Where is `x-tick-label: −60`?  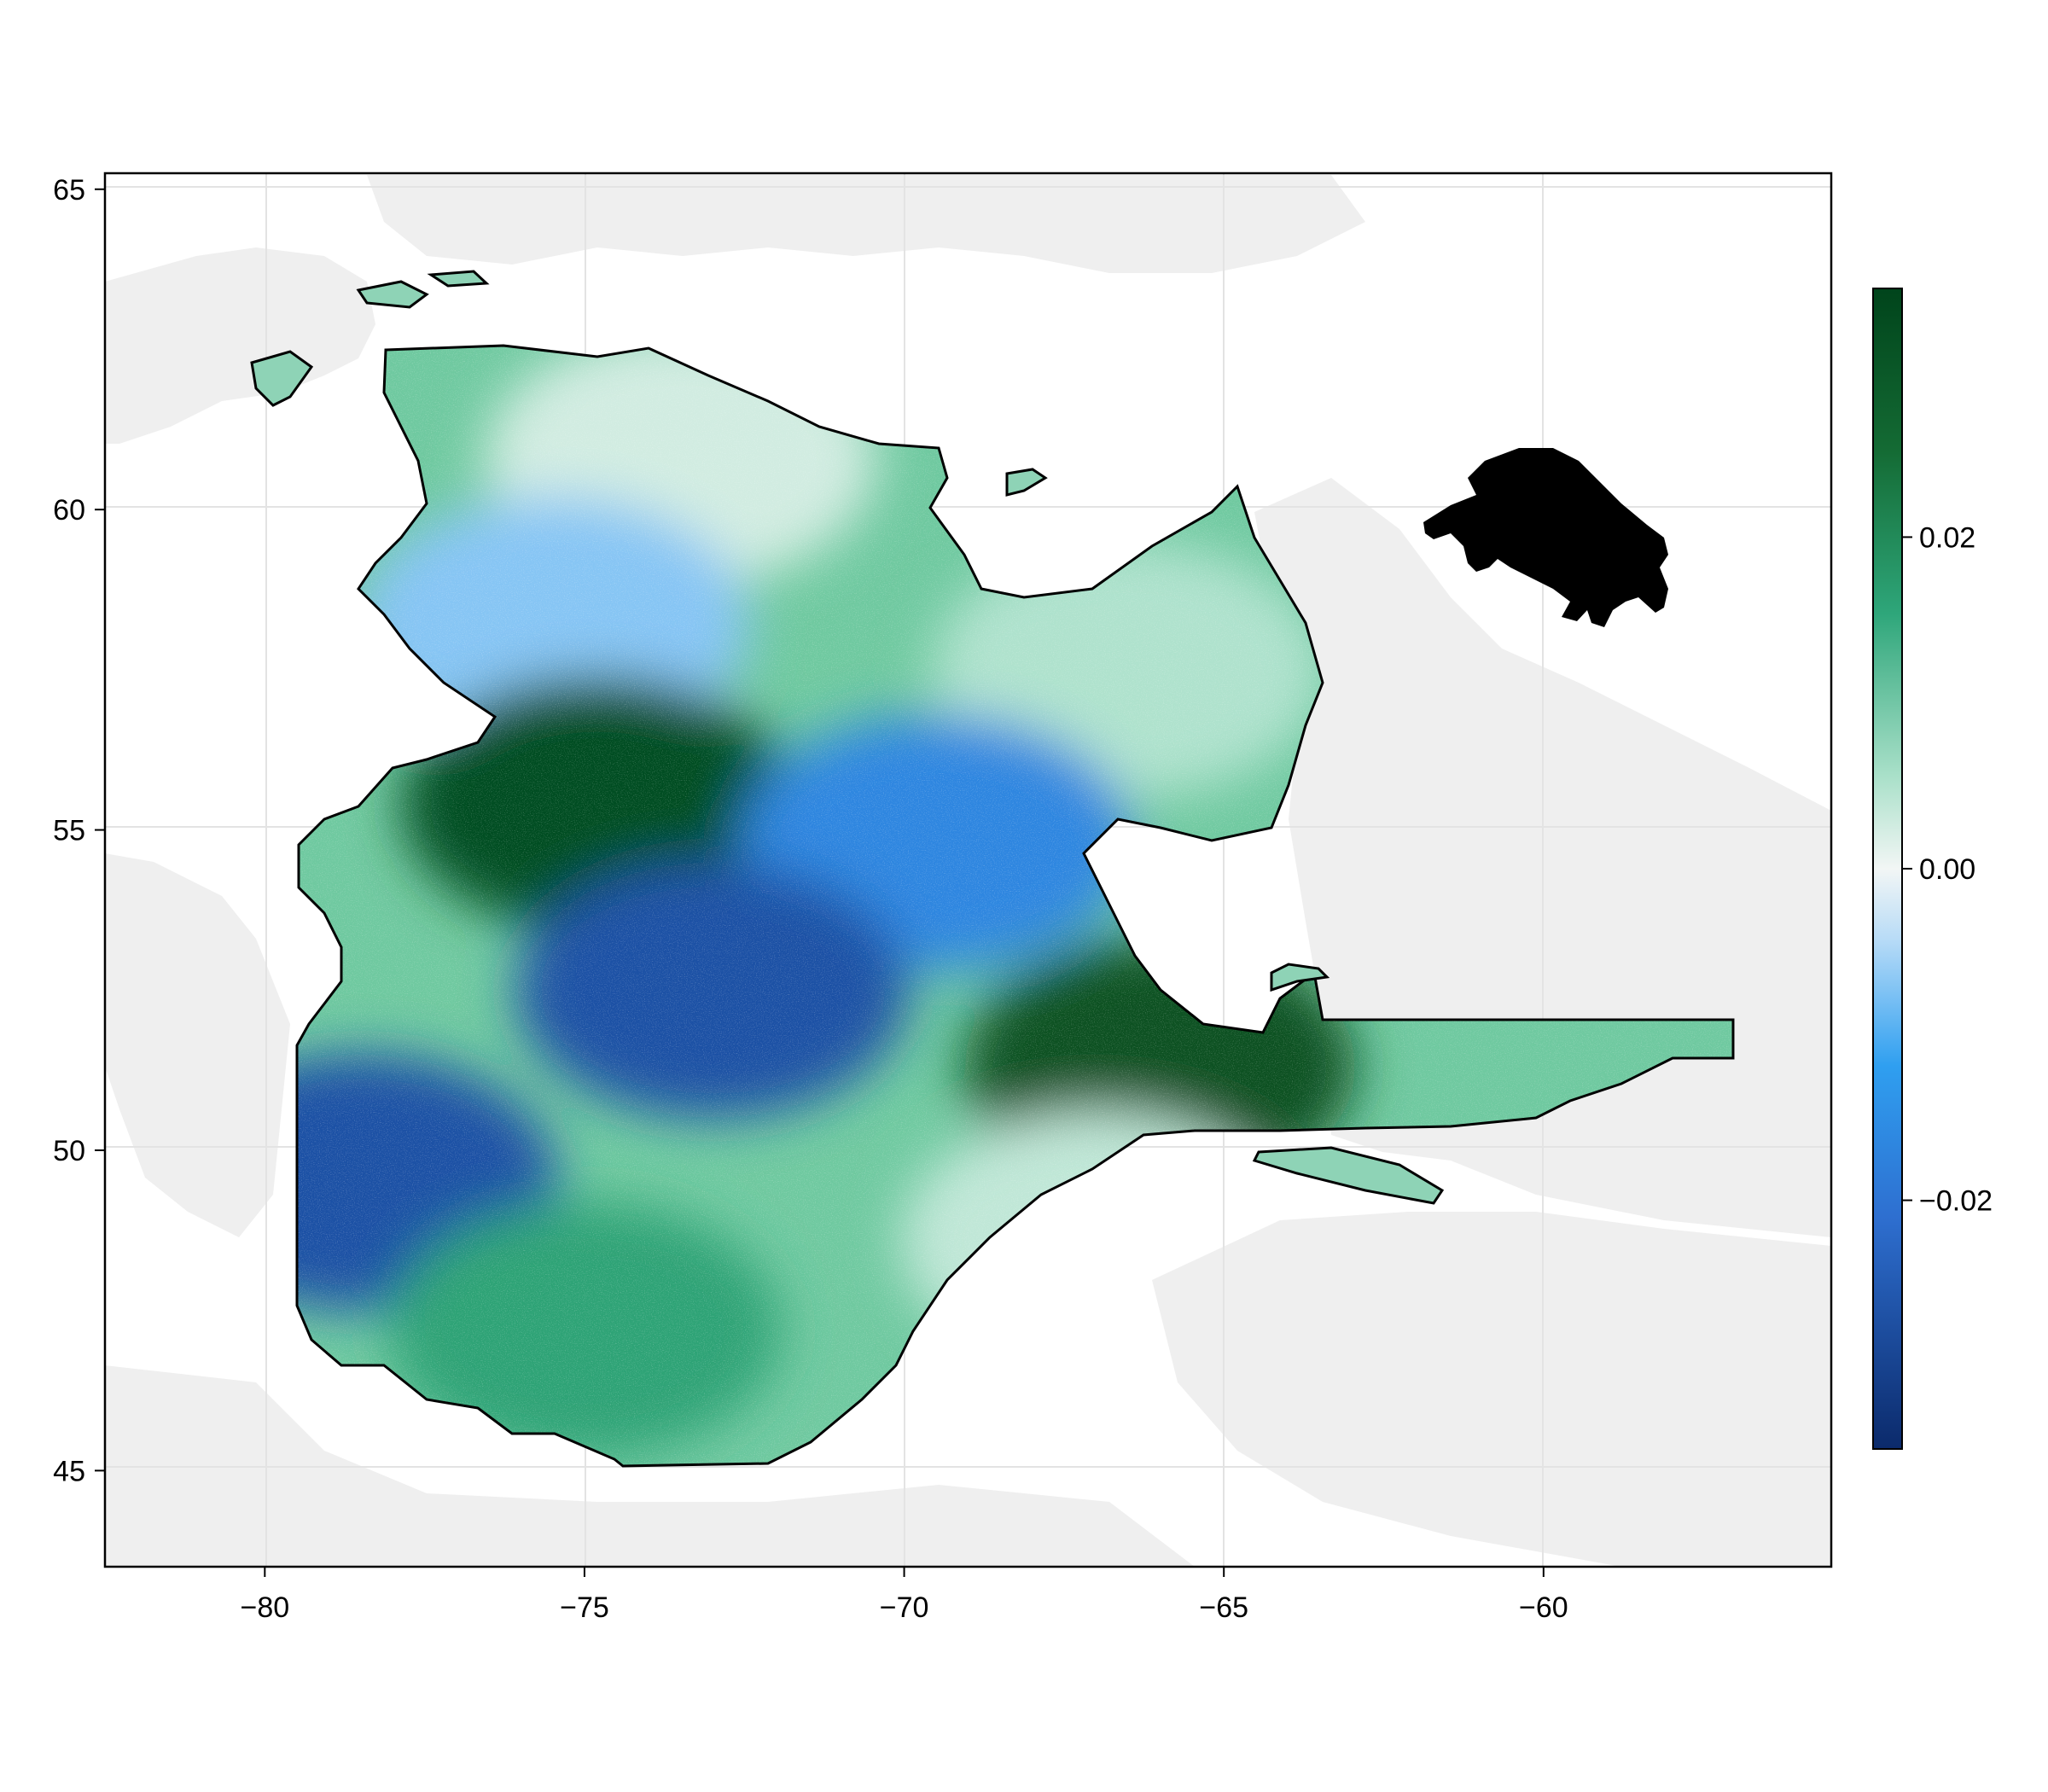 x-tick-label: −60 is located at coordinates (1543, 1607).